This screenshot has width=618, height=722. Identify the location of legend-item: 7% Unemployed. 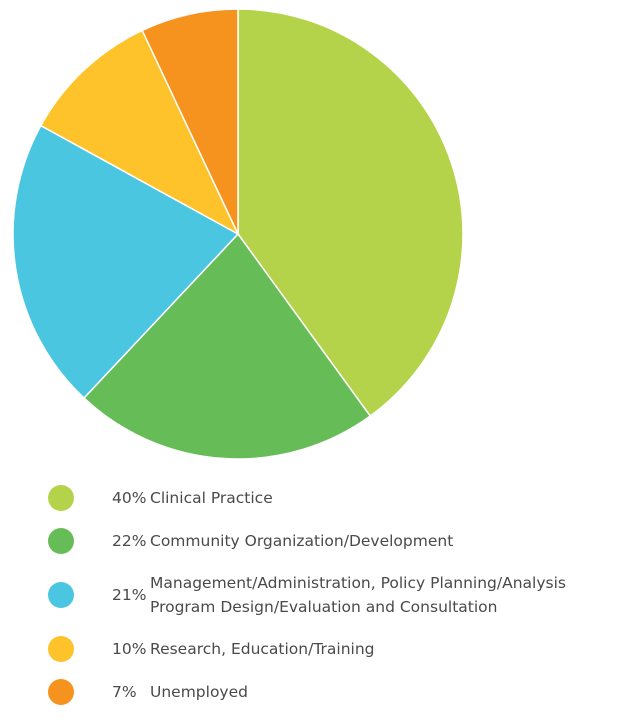
(328, 692).